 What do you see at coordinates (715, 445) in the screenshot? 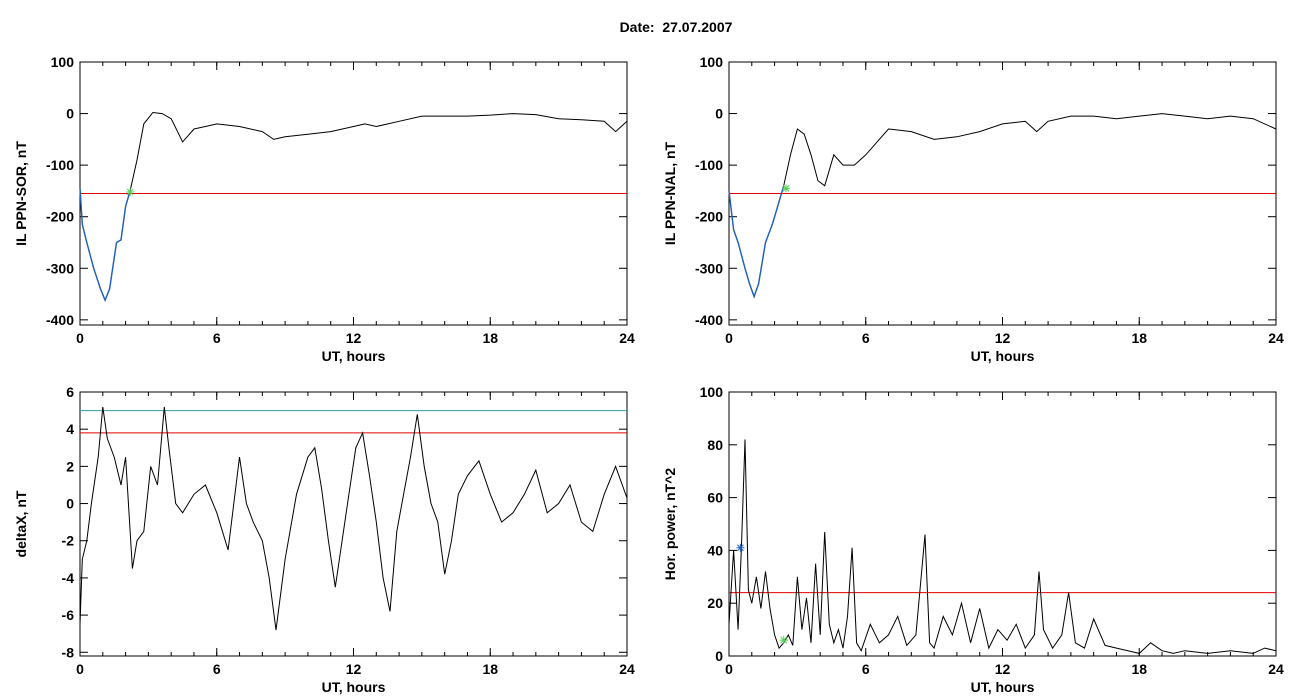
I see `y-tick-label: 80` at bounding box center [715, 445].